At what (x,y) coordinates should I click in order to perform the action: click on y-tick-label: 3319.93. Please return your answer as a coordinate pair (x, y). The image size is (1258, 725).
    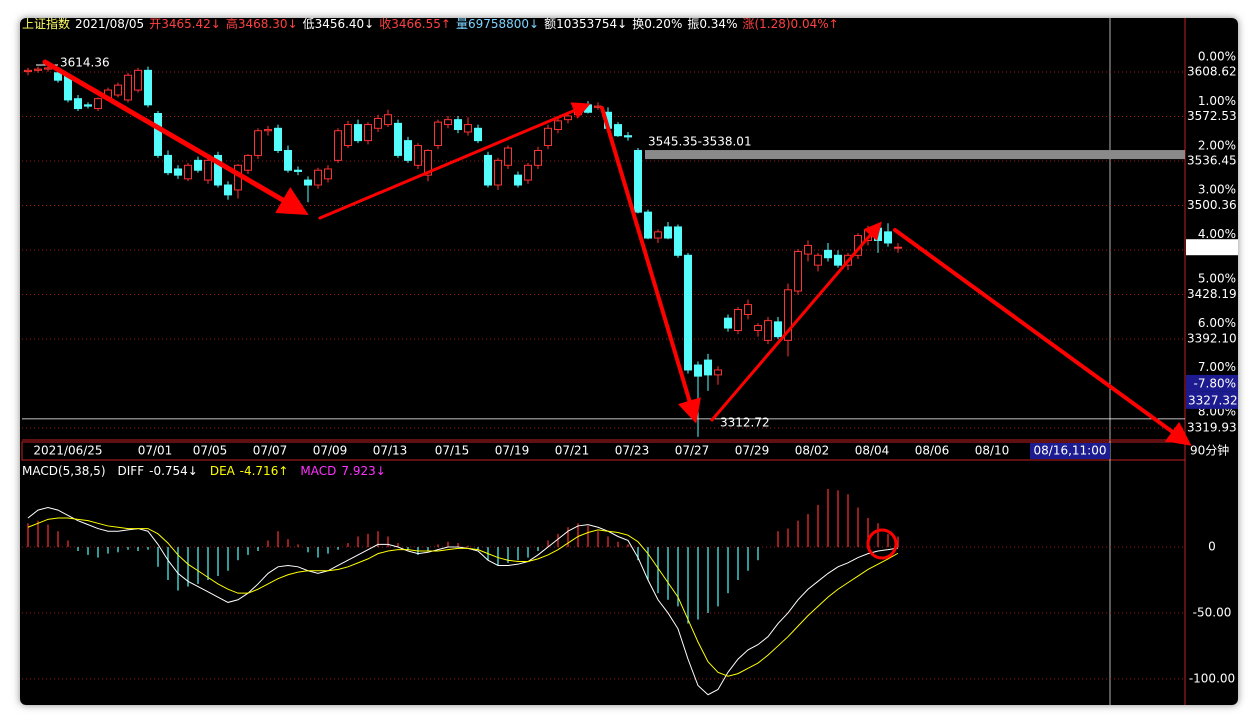
    Looking at the image, I should click on (1212, 428).